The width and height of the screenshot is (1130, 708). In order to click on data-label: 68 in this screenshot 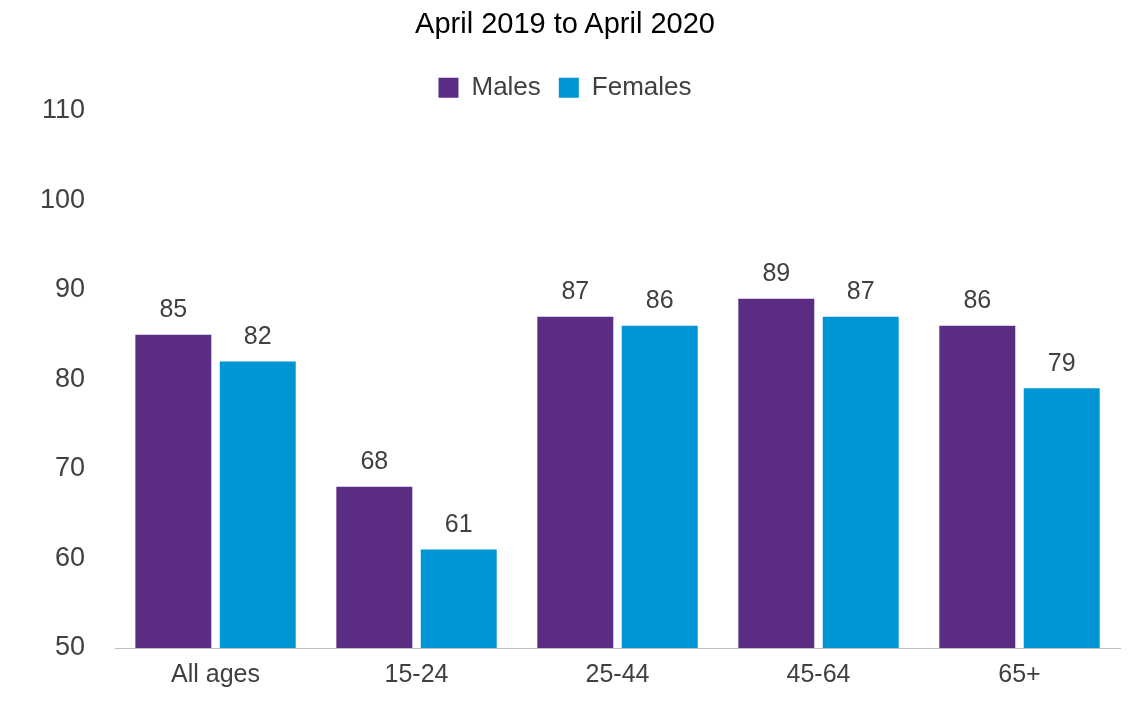, I will do `click(374, 460)`.